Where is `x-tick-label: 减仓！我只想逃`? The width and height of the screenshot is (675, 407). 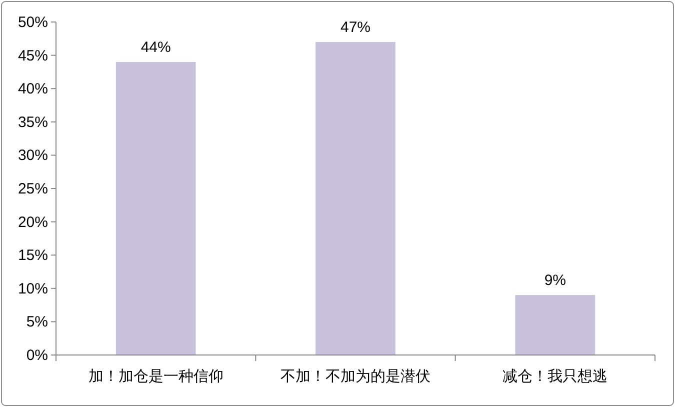 x-tick-label: 减仓！我只想逃 is located at coordinates (555, 376).